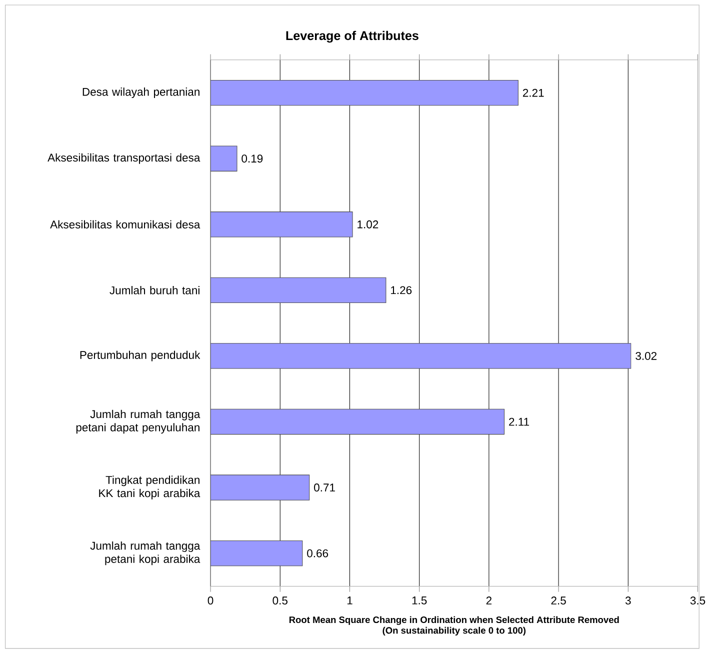 The width and height of the screenshot is (710, 652). What do you see at coordinates (698, 600) in the screenshot?
I see `x-tick-label: 3.5` at bounding box center [698, 600].